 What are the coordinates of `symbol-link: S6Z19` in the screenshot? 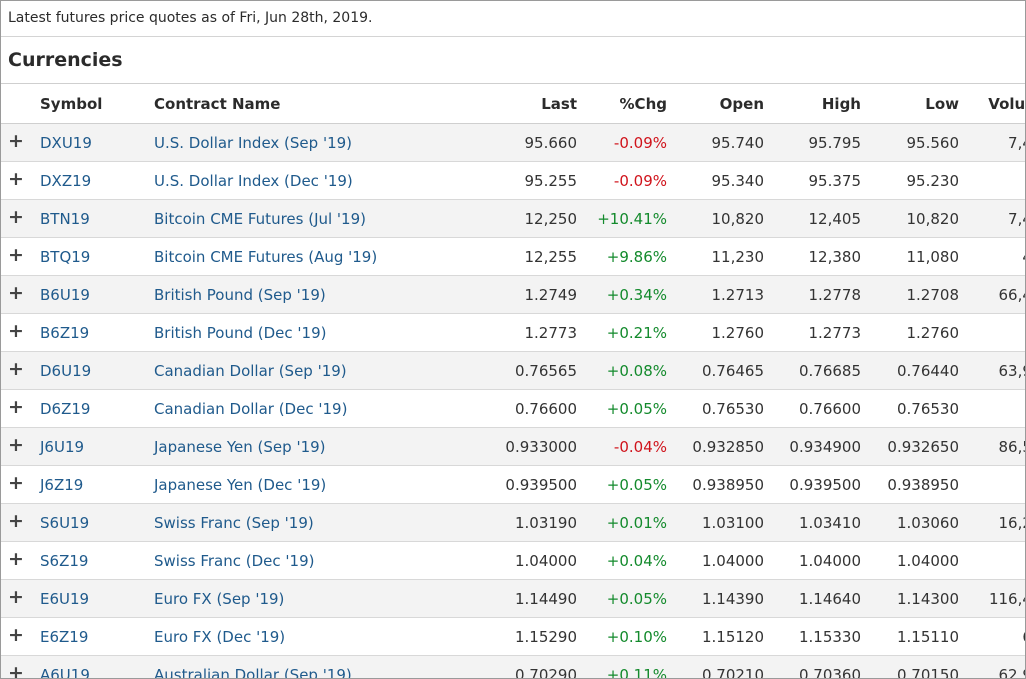 It's located at (64, 560).